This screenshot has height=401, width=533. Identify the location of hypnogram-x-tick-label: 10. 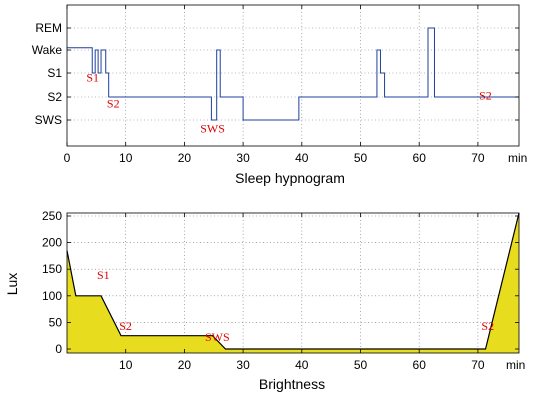
(126, 158).